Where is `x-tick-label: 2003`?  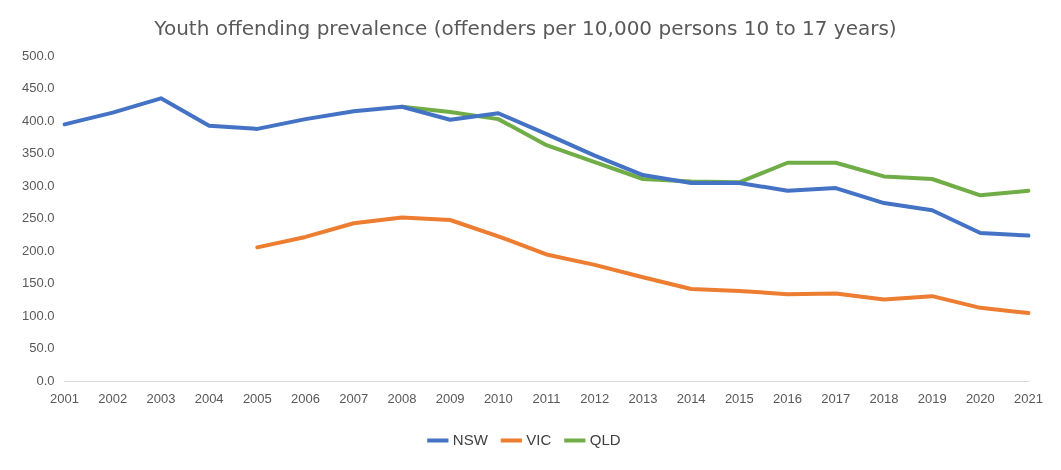
x-tick-label: 2003 is located at coordinates (161, 398).